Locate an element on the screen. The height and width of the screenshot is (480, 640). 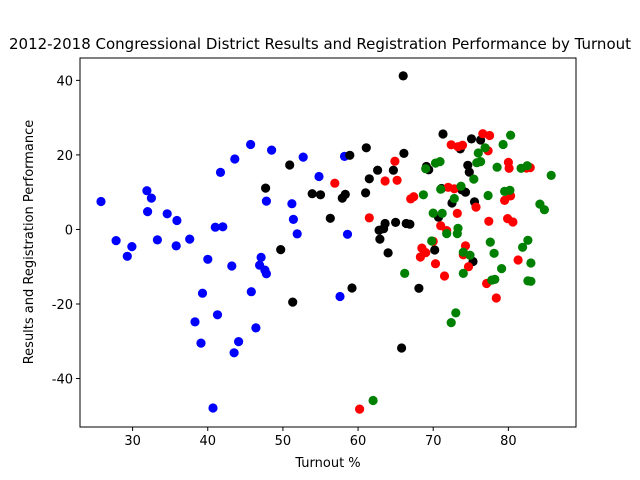
y-tick-label: 0 is located at coordinates (69, 230).